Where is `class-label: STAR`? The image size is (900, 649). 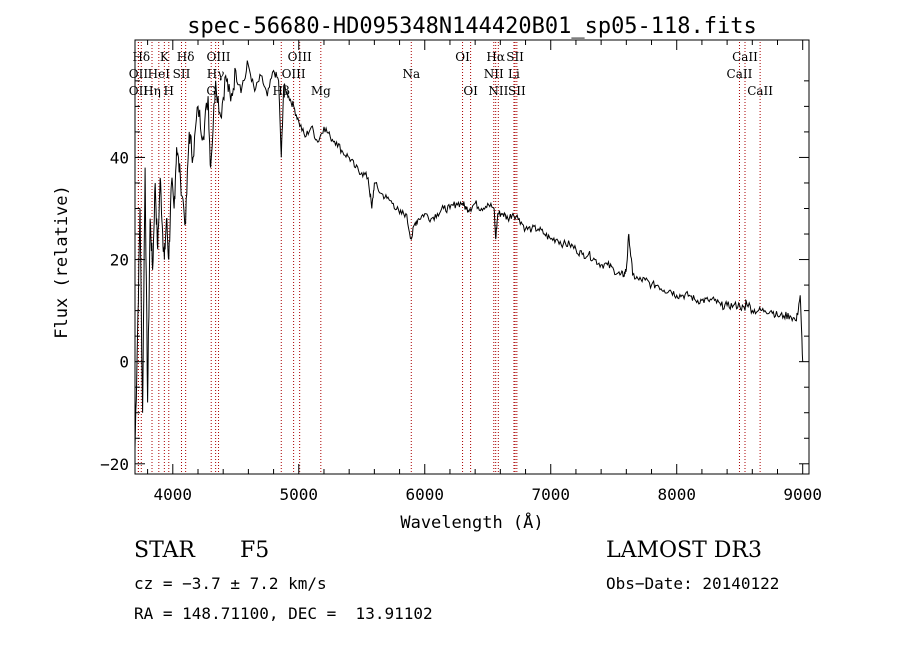 class-label: STAR is located at coordinates (164, 550).